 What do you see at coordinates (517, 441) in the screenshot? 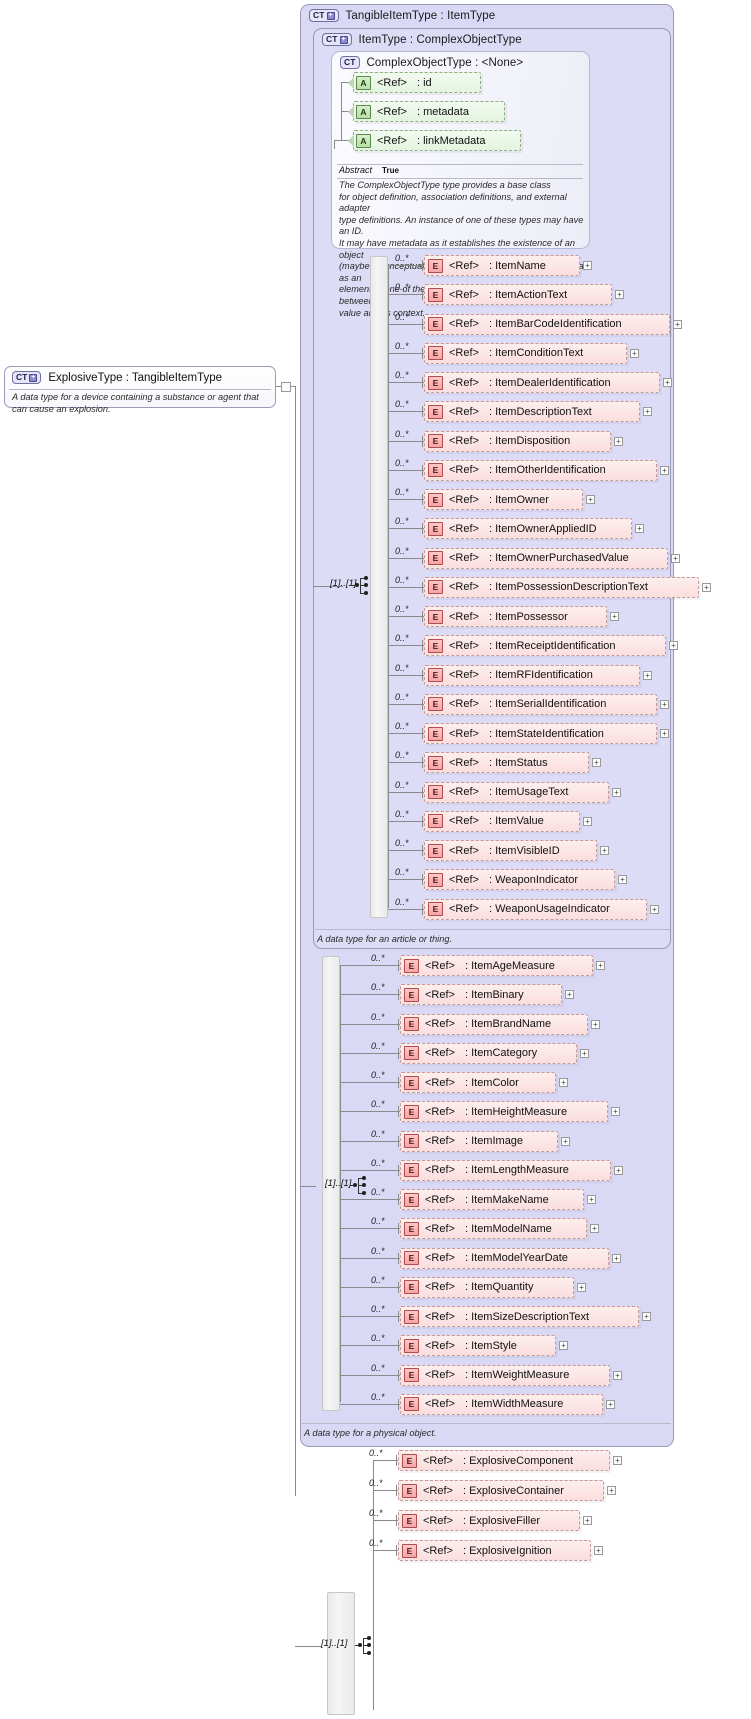
I see `element-row: E <Ref>: ItemDisposition` at bounding box center [517, 441].